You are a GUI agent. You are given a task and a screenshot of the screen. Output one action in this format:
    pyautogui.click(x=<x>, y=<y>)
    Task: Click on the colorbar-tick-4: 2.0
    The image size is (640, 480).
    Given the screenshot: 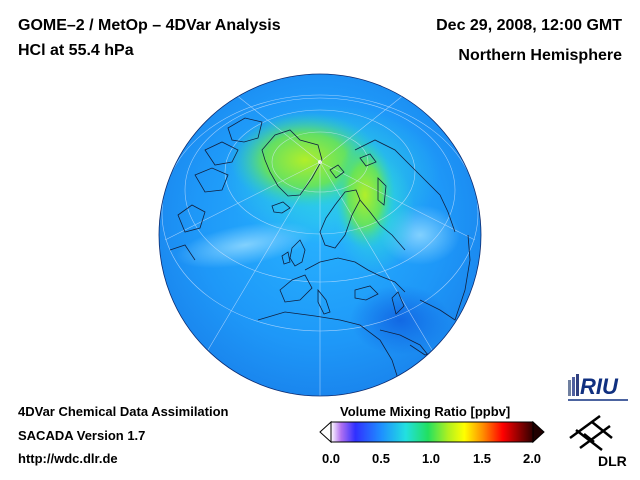 What is the action you would take?
    pyautogui.click(x=532, y=458)
    